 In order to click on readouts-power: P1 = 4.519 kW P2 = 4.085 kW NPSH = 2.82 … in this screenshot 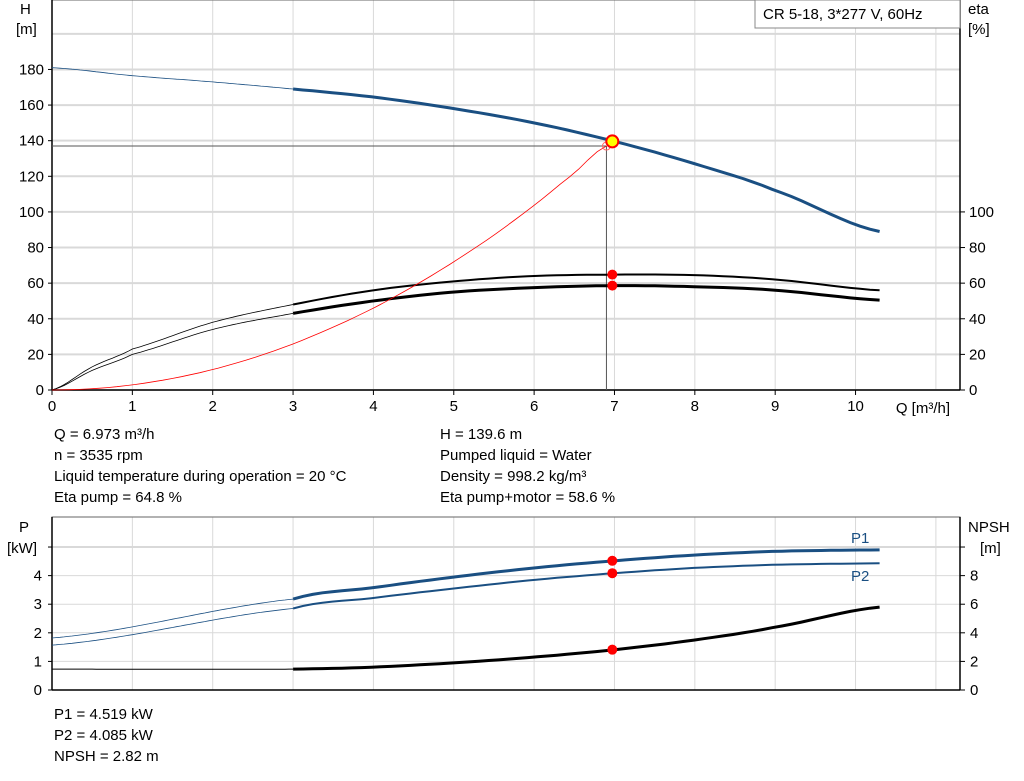, I will do `click(106, 735)`.